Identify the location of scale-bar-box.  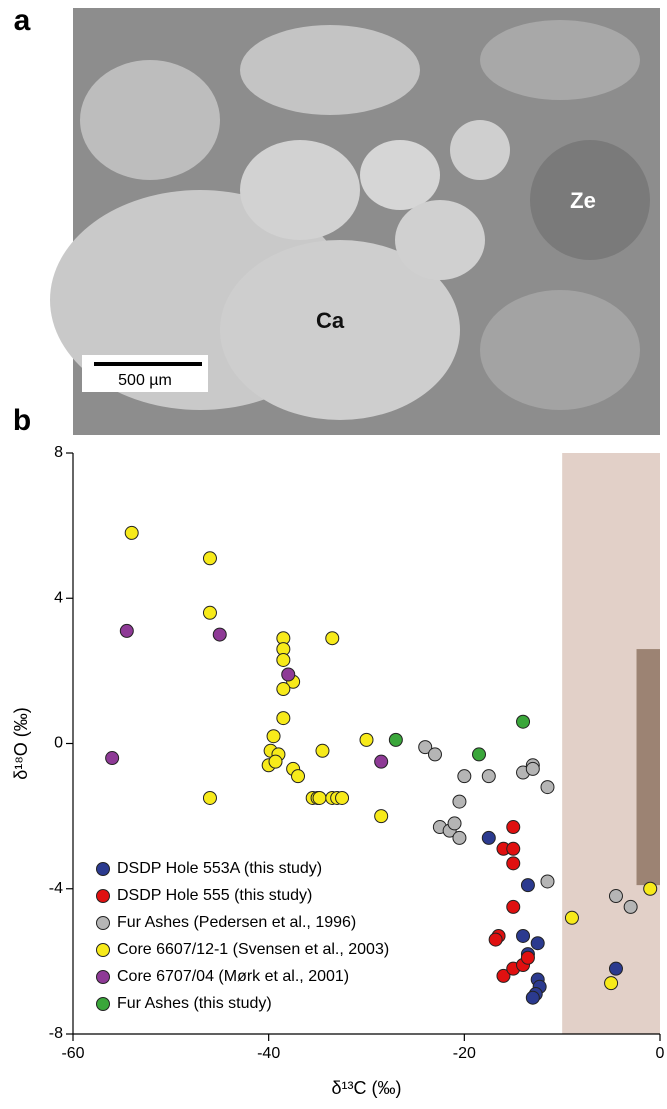
(145, 373).